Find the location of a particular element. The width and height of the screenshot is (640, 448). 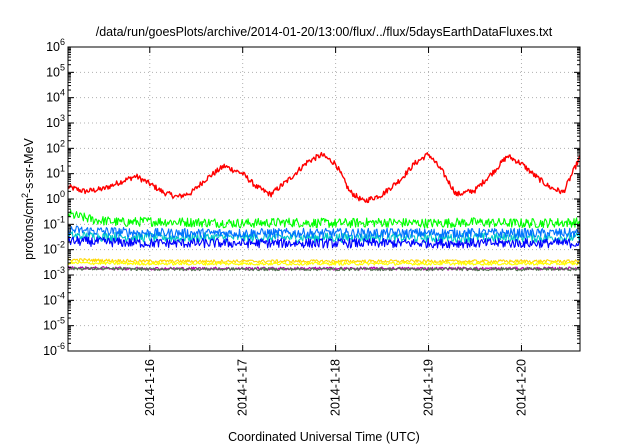

y-tick-label-exponent: -3 is located at coordinates (61, 270).